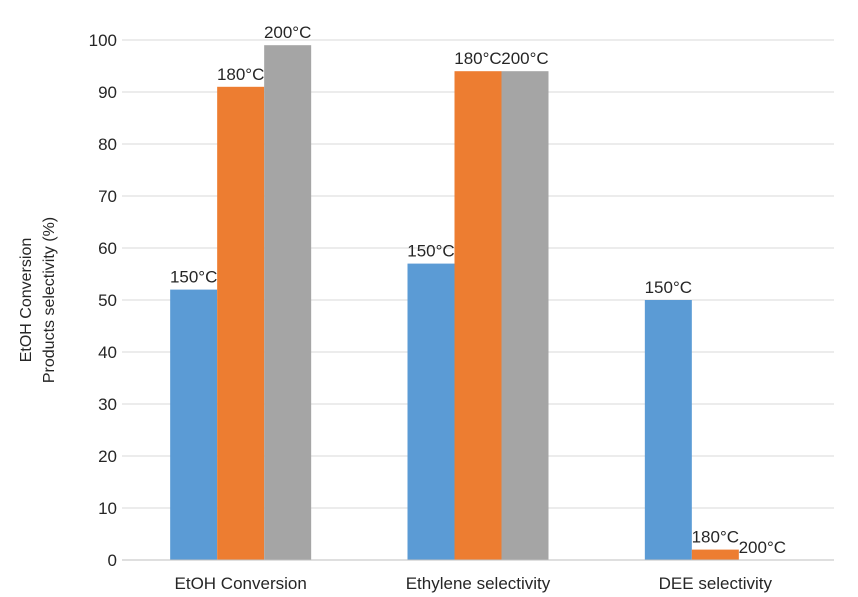 This screenshot has width=858, height=597. I want to click on y-axis-ticks: 0 10 20 30 40 50 60 70 80 90 100, so click(103, 300).